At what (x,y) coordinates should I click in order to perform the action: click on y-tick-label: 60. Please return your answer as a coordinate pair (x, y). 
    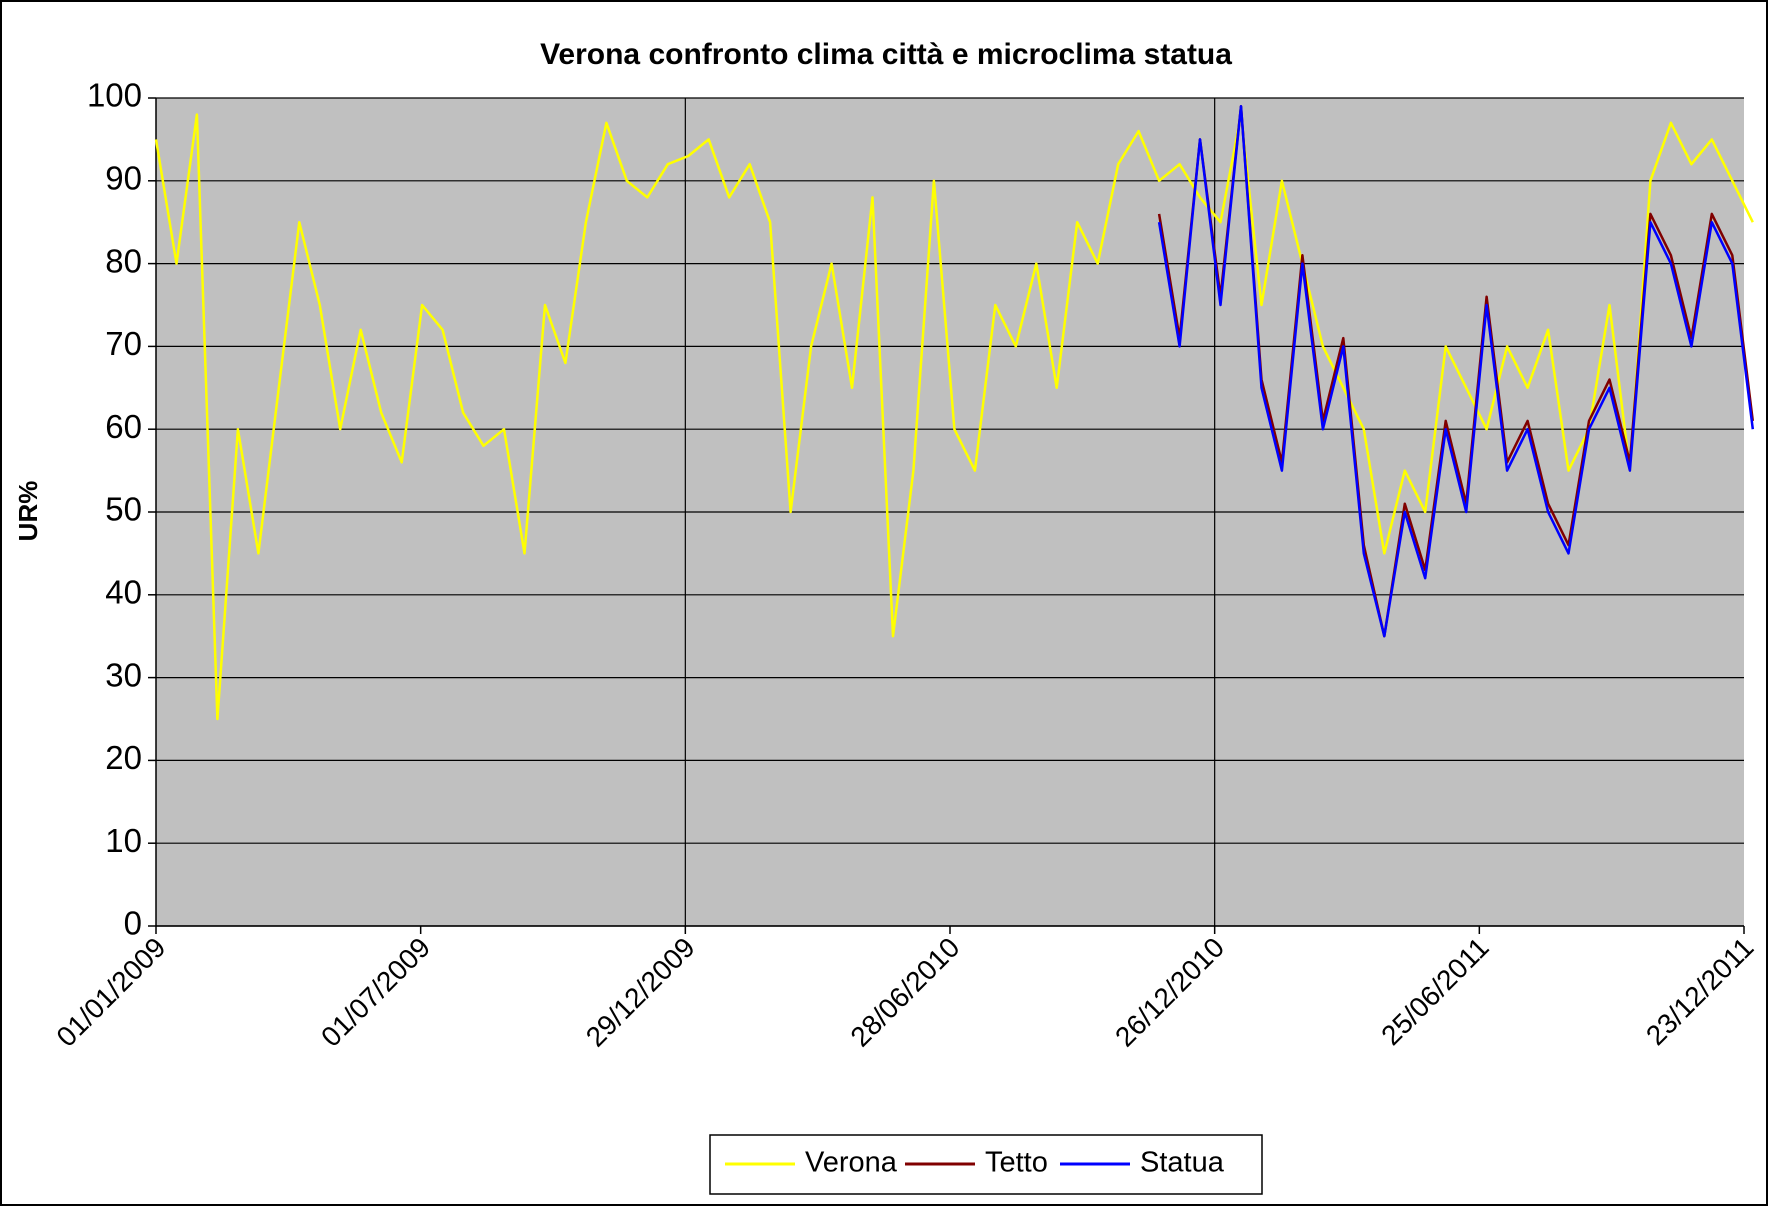
    Looking at the image, I should click on (123, 426).